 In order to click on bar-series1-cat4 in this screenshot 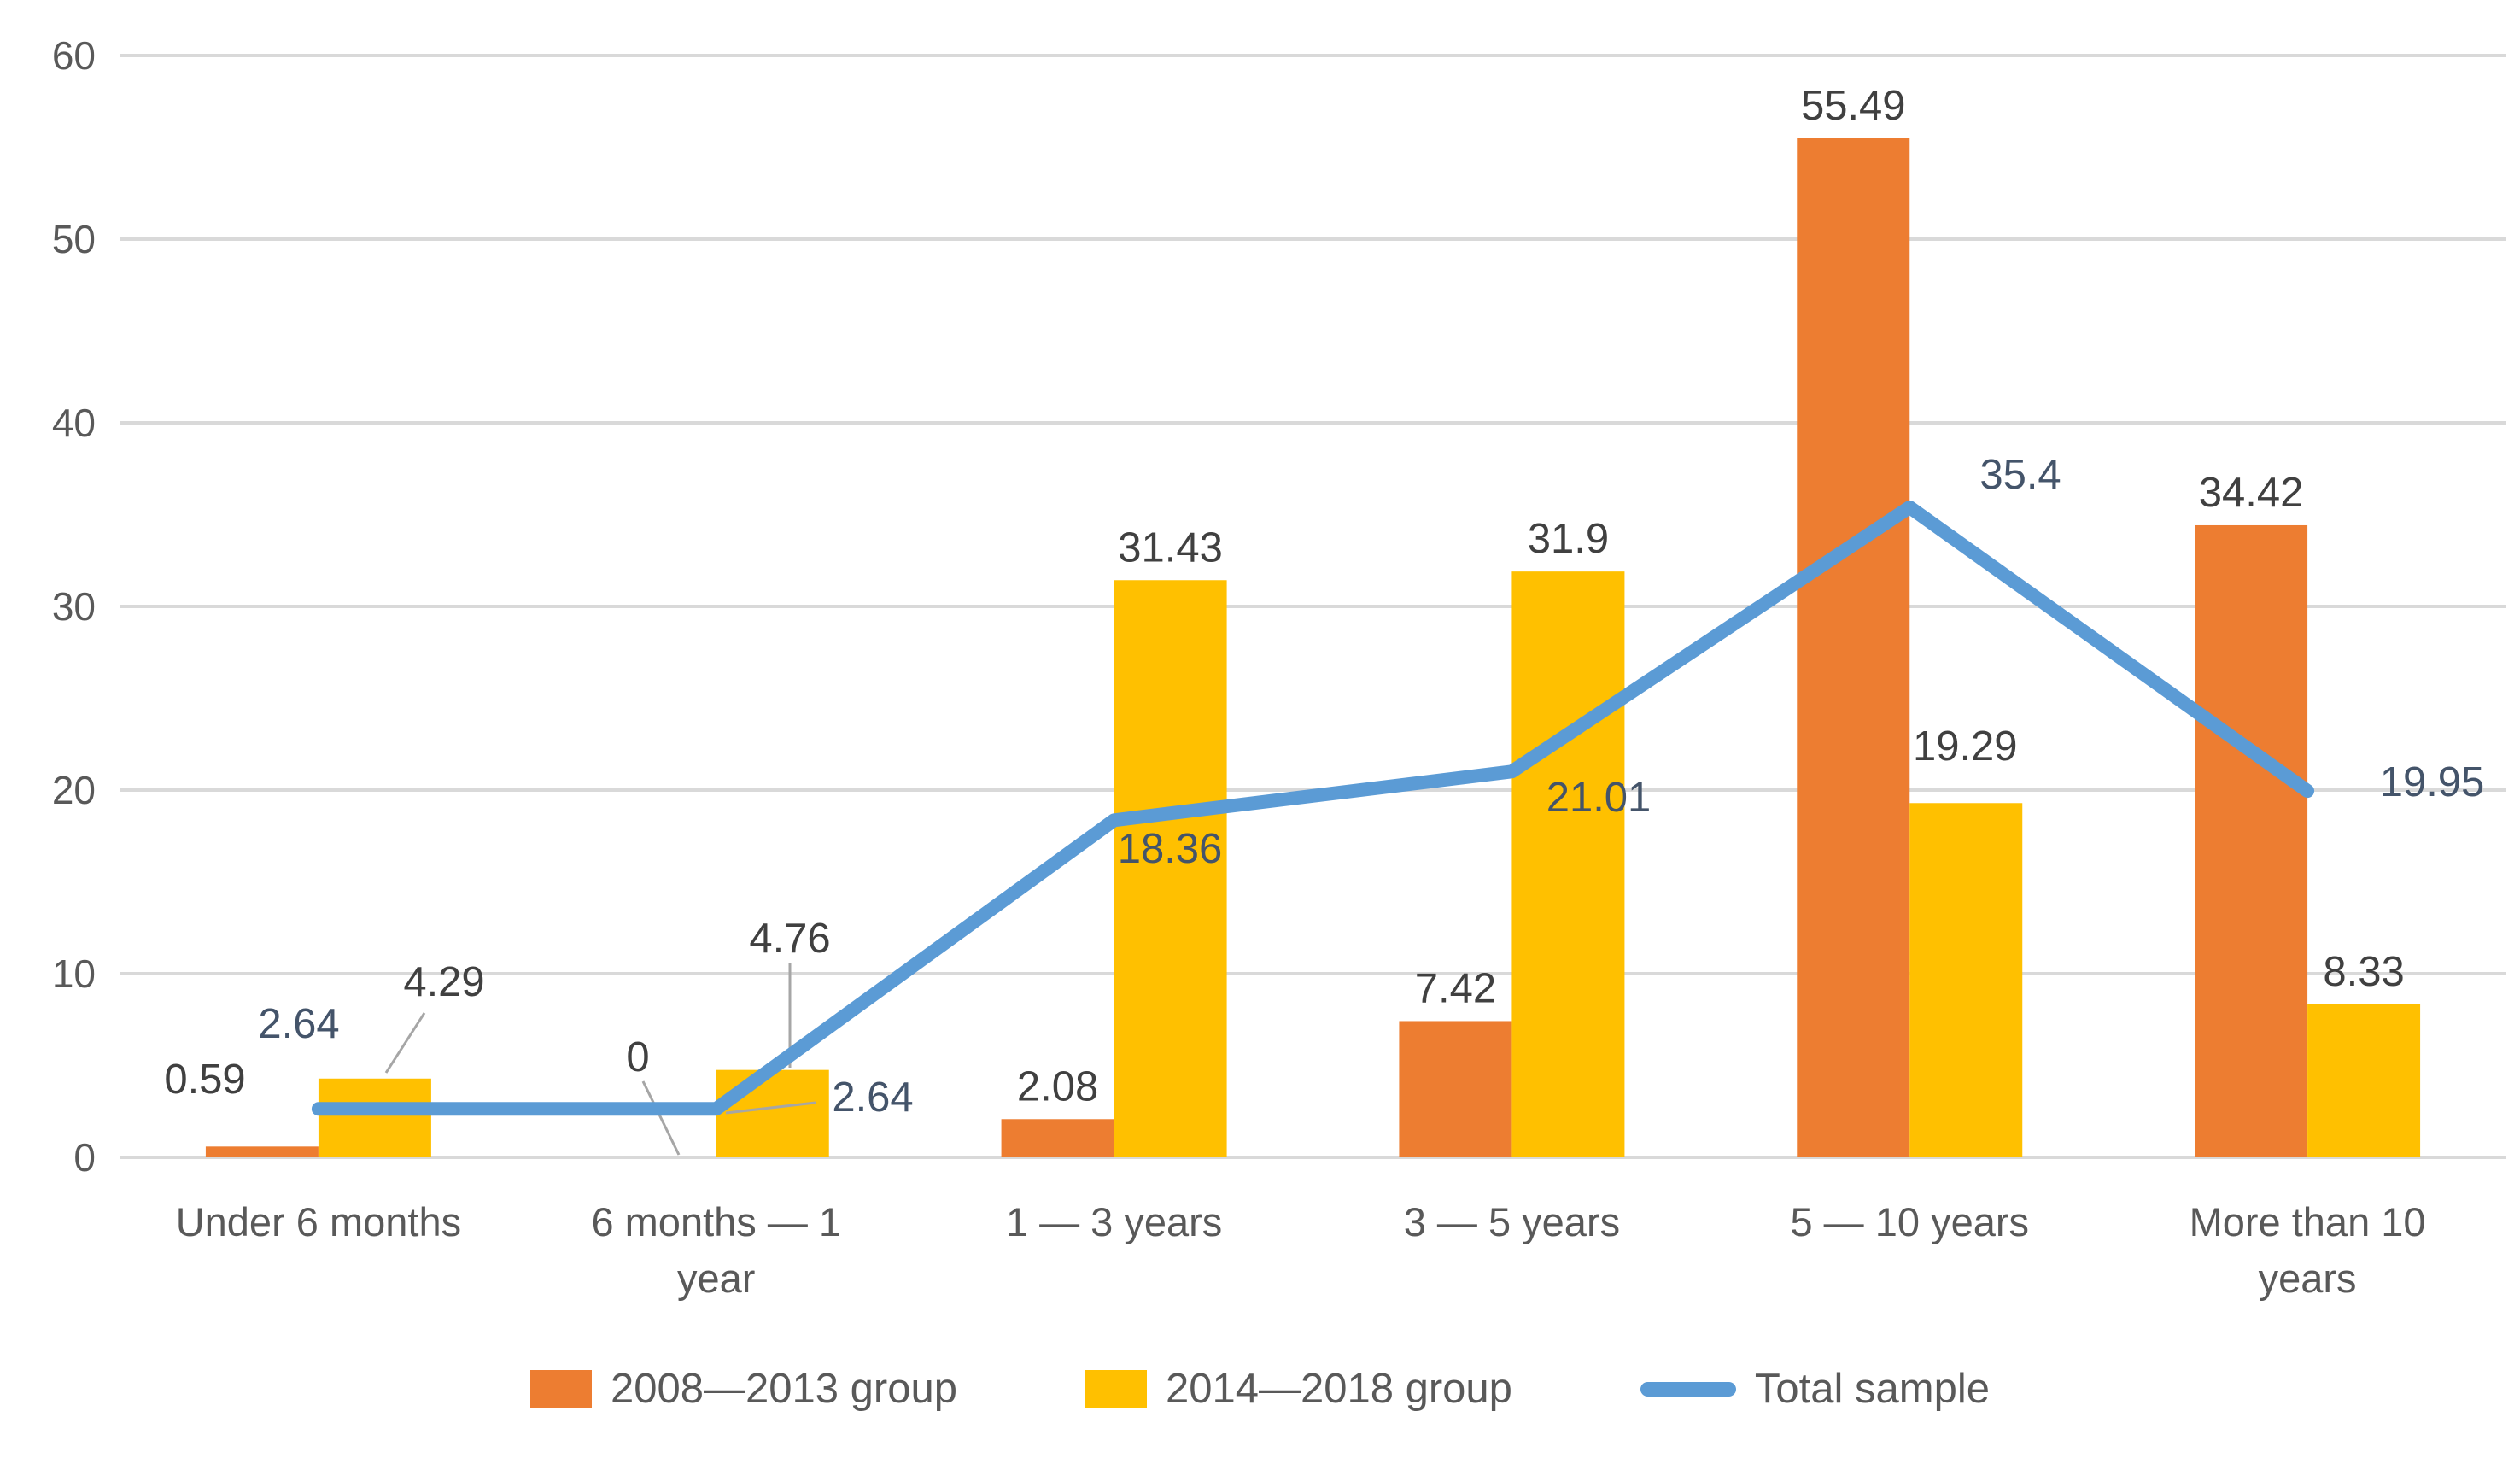, I will do `click(1966, 980)`.